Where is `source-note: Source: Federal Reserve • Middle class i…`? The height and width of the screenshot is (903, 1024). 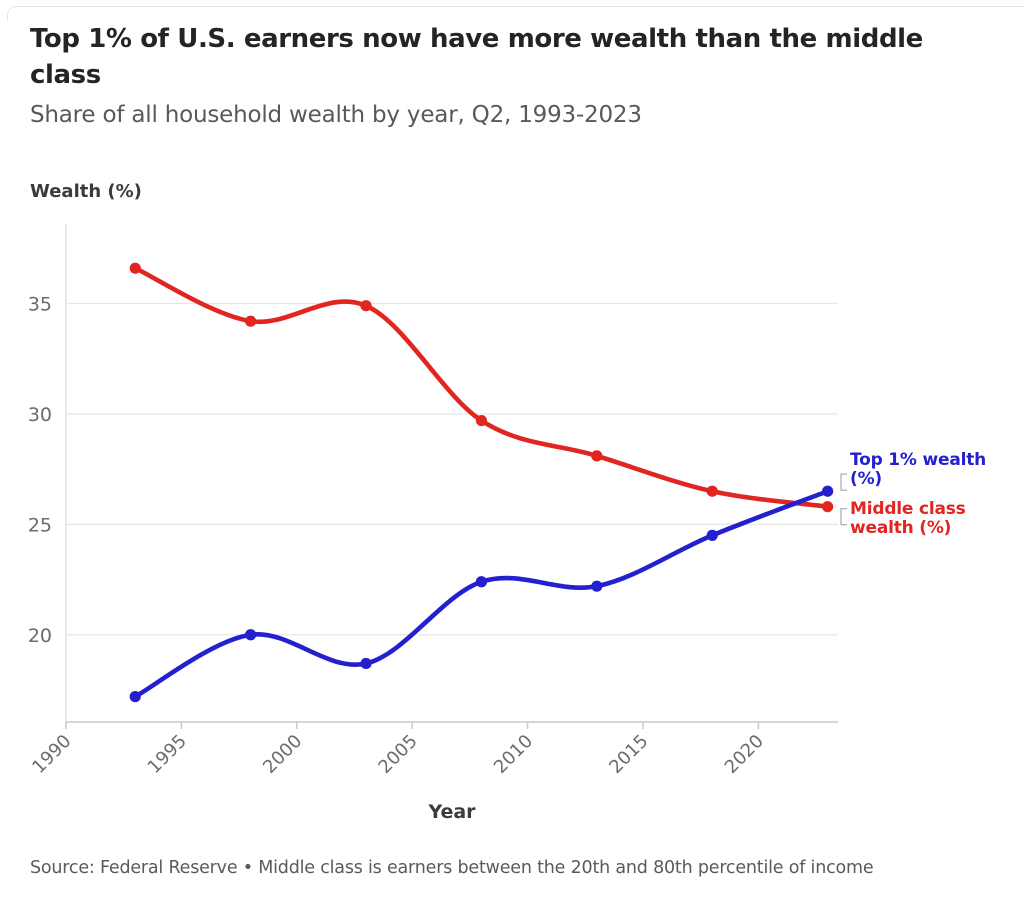 source-note: Source: Federal Reserve • Middle class i… is located at coordinates (452, 868).